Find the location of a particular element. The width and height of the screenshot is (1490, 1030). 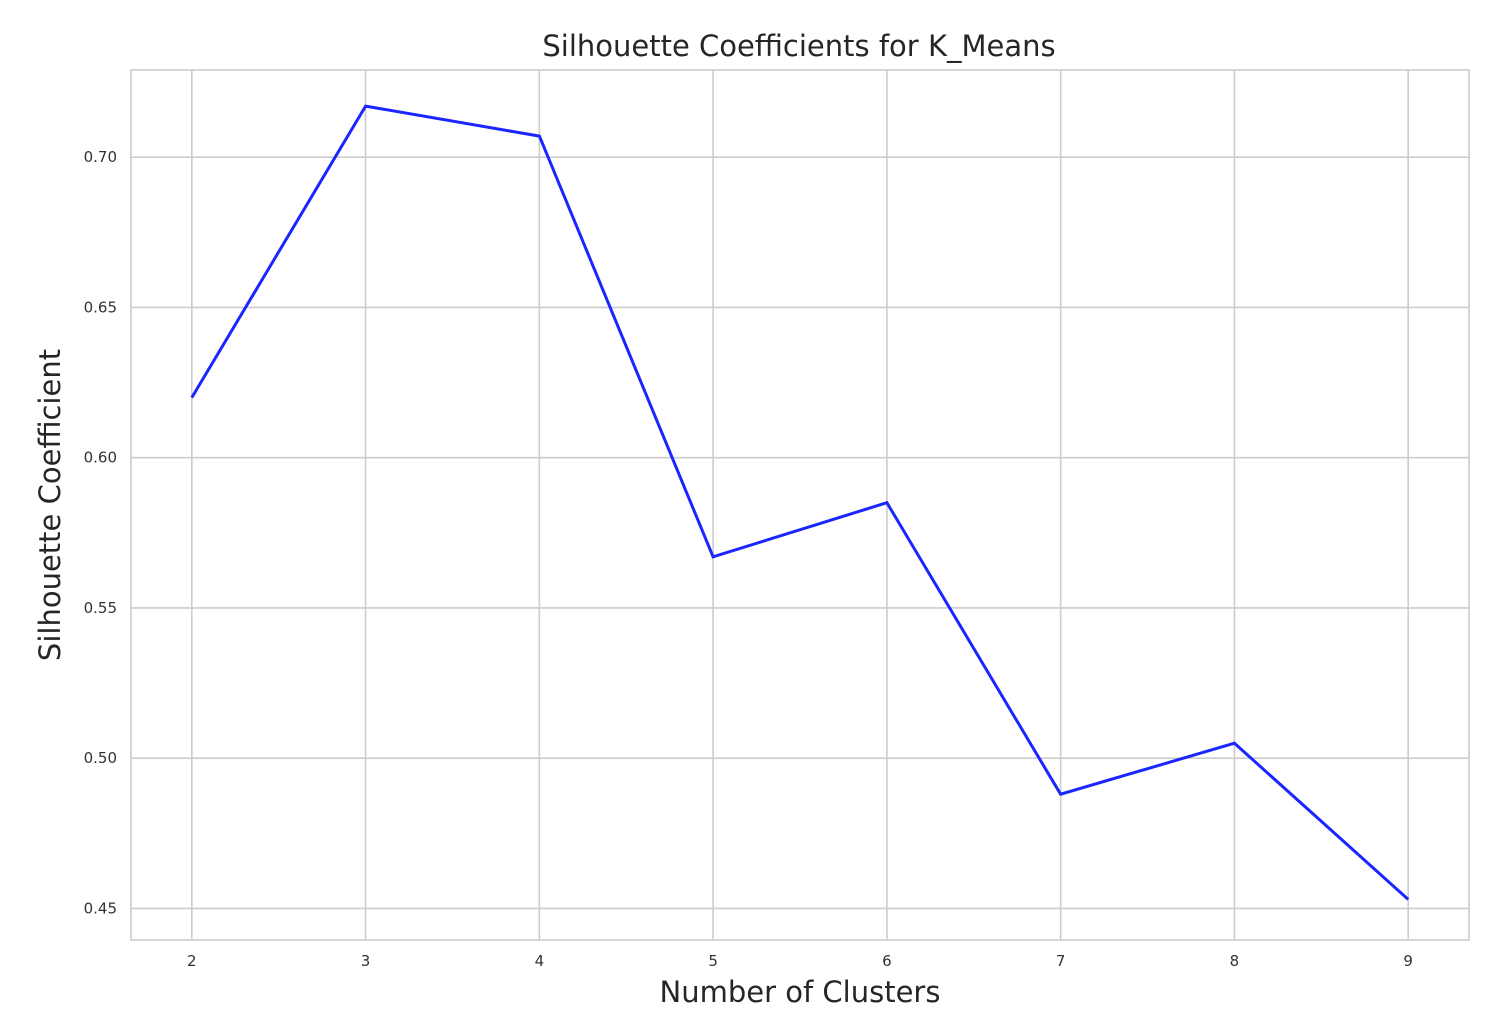

x-tick-labels: 2 3 4 5 6 7 8 9 is located at coordinates (800, 961).